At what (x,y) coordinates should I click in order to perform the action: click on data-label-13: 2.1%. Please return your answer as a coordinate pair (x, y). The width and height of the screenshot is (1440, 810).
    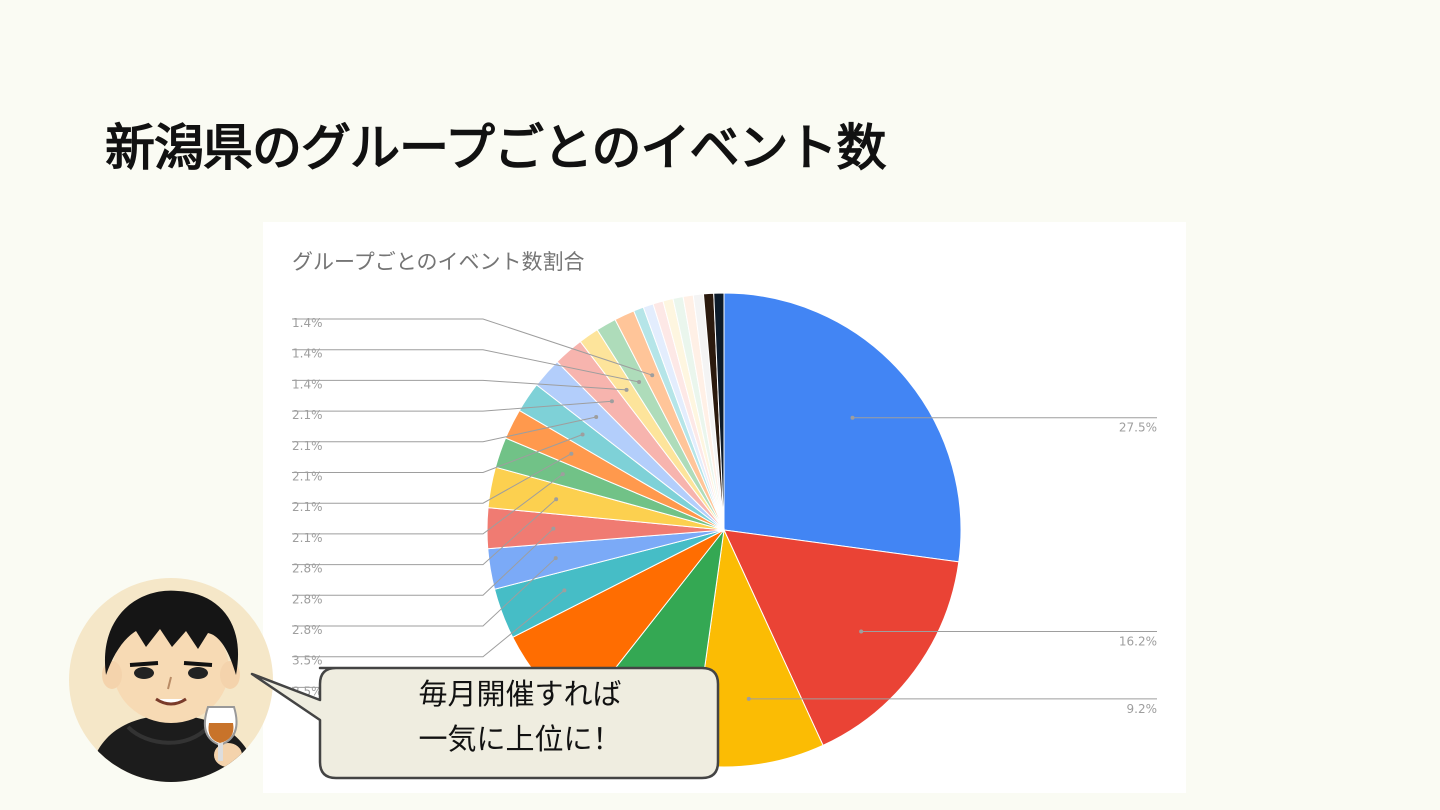
    Looking at the image, I should click on (307, 415).